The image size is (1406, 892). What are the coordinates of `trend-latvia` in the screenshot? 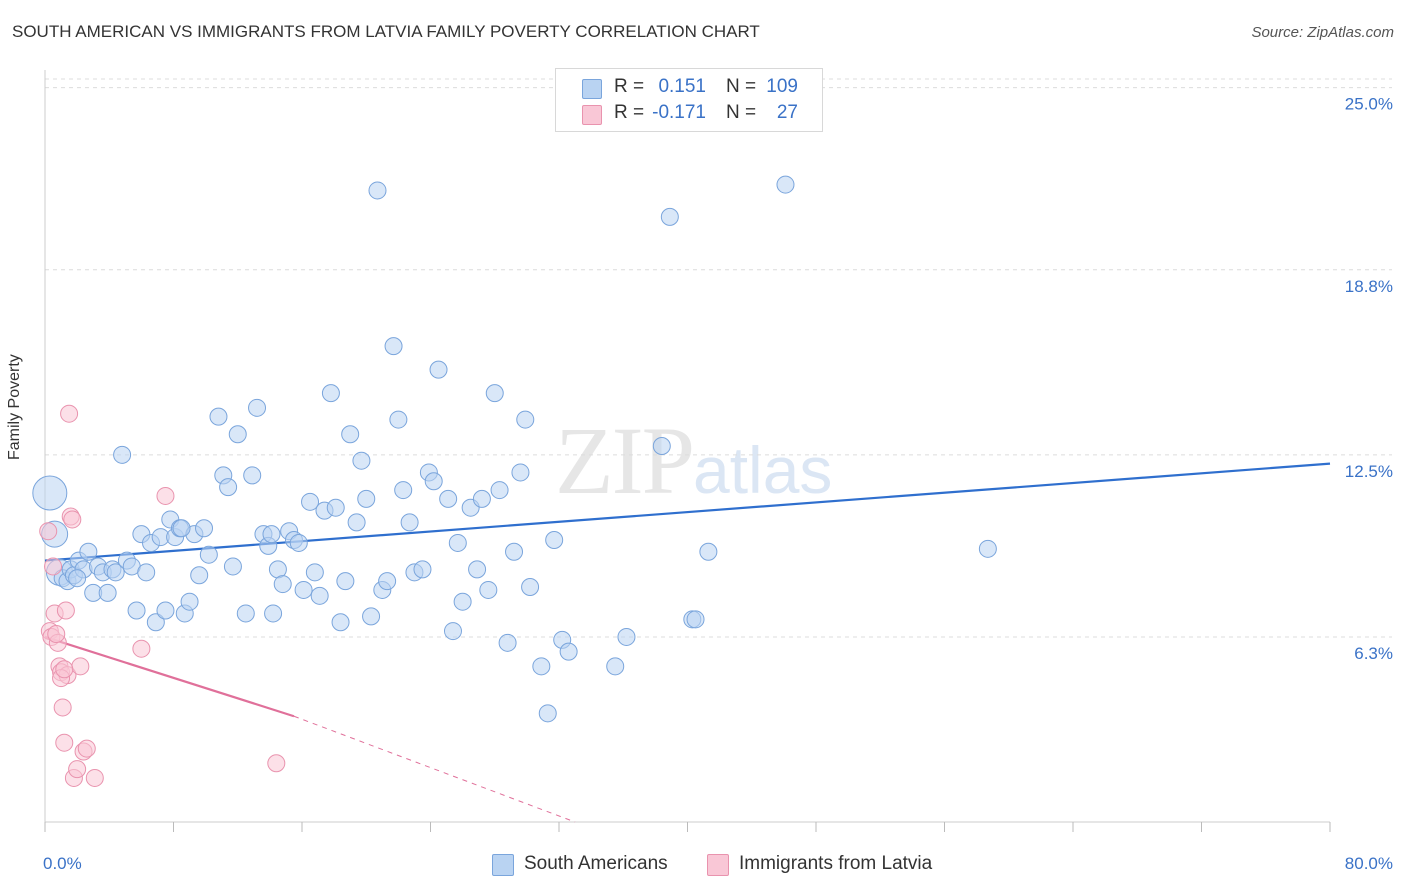 It's located at (169, 676).